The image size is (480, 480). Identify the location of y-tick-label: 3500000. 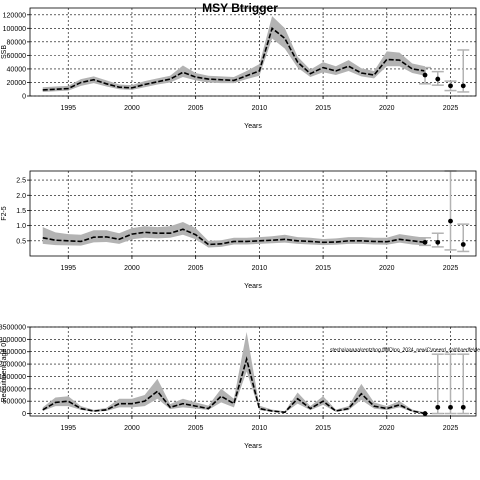
(13, 328).